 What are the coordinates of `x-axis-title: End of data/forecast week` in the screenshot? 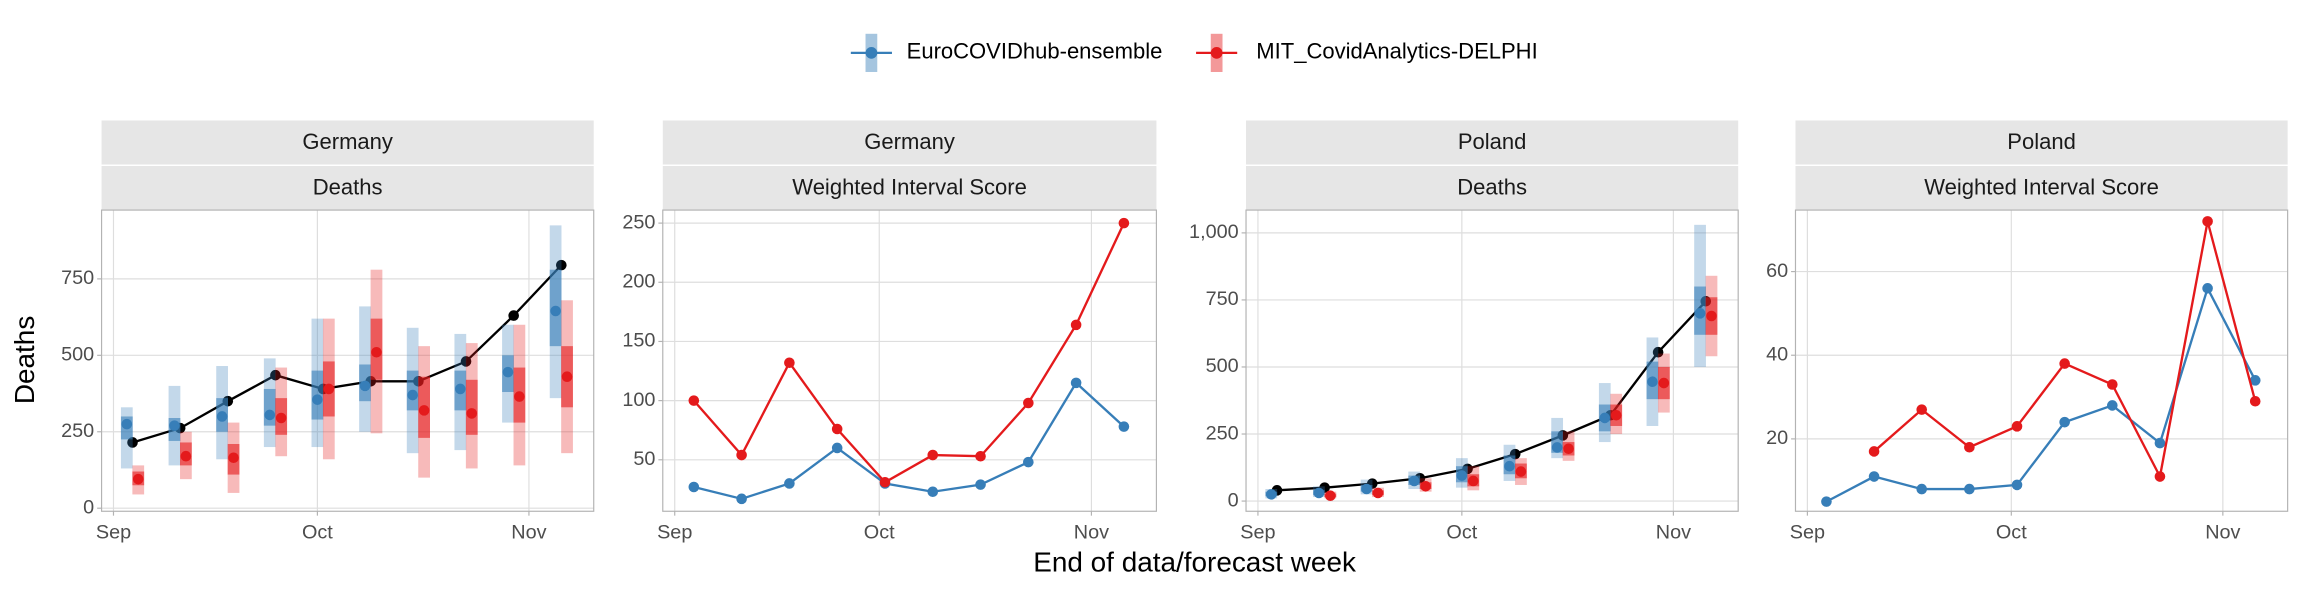 It's located at (1194, 562).